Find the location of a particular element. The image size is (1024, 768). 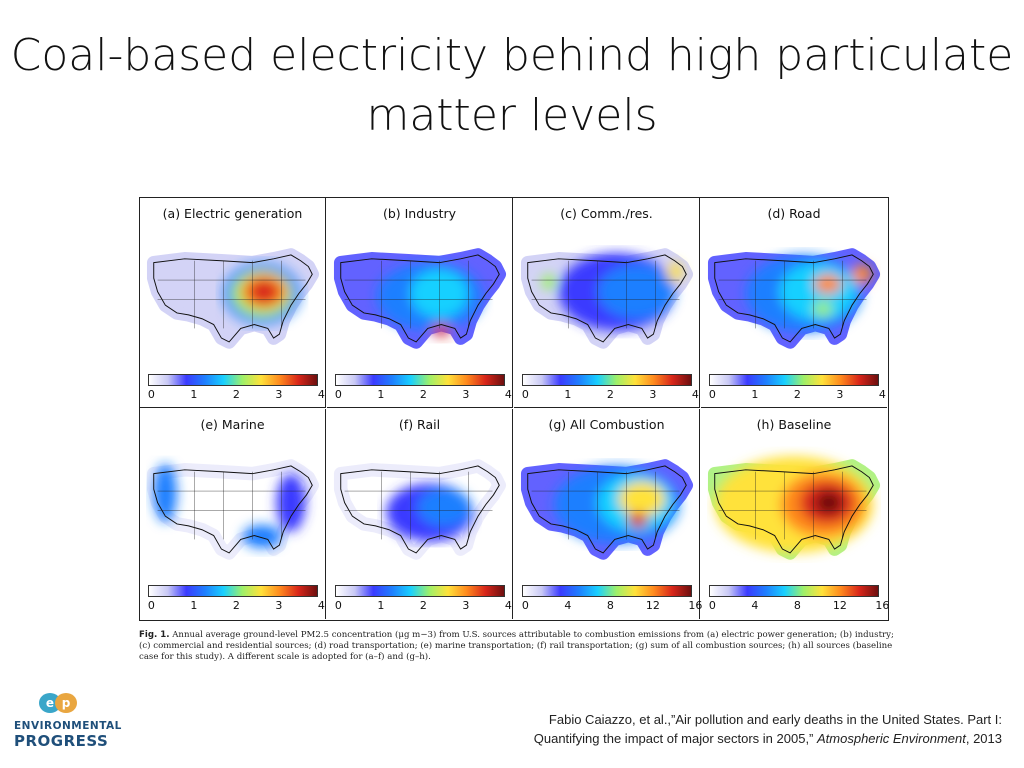

panel-title: (d) Road is located at coordinates (794, 213).